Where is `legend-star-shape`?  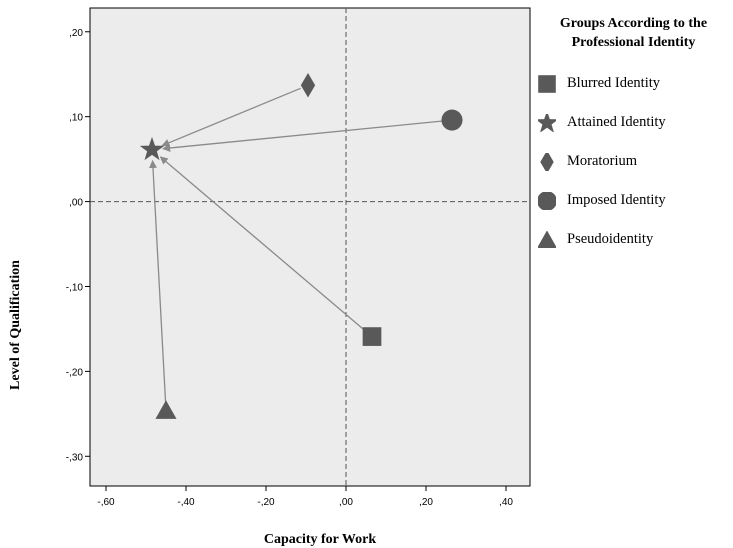
legend-star-shape is located at coordinates (547, 122).